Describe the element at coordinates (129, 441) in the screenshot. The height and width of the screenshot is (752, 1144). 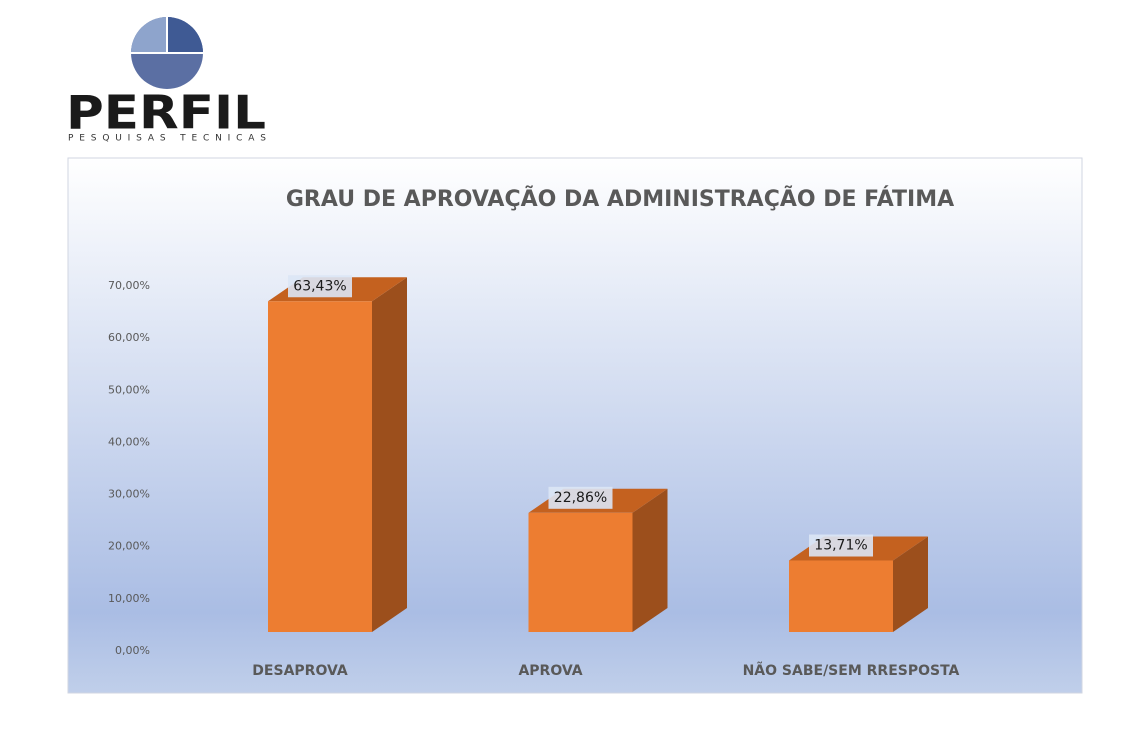
I see `y-tick-label: 40,00%` at that location.